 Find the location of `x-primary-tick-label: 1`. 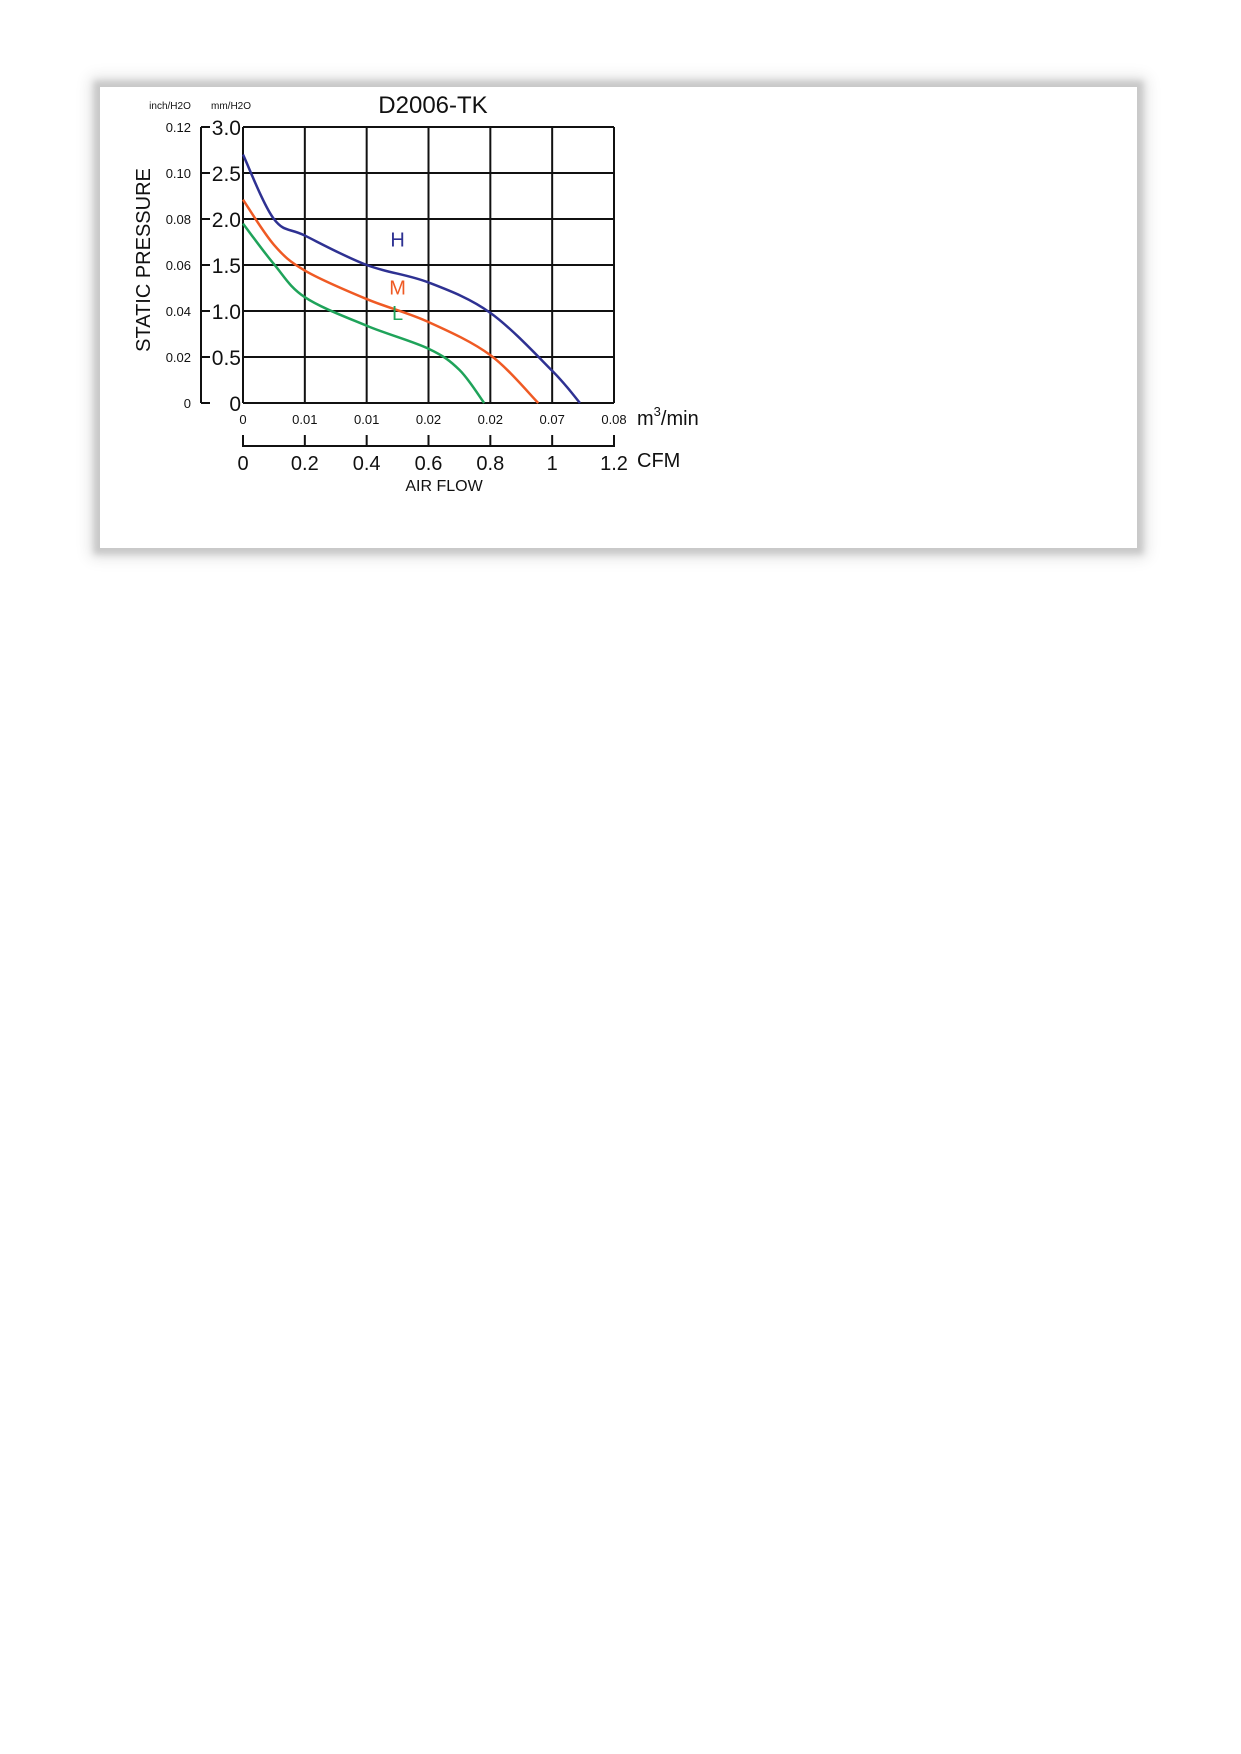

x-primary-tick-label: 1 is located at coordinates (552, 464).